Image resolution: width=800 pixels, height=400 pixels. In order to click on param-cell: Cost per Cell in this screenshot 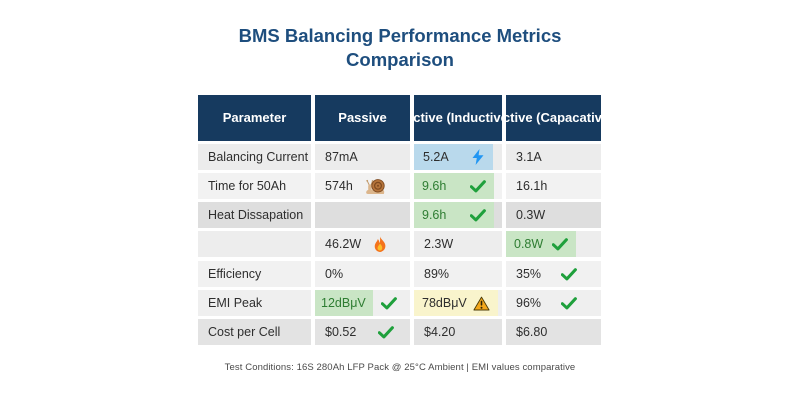, I will do `click(254, 332)`.